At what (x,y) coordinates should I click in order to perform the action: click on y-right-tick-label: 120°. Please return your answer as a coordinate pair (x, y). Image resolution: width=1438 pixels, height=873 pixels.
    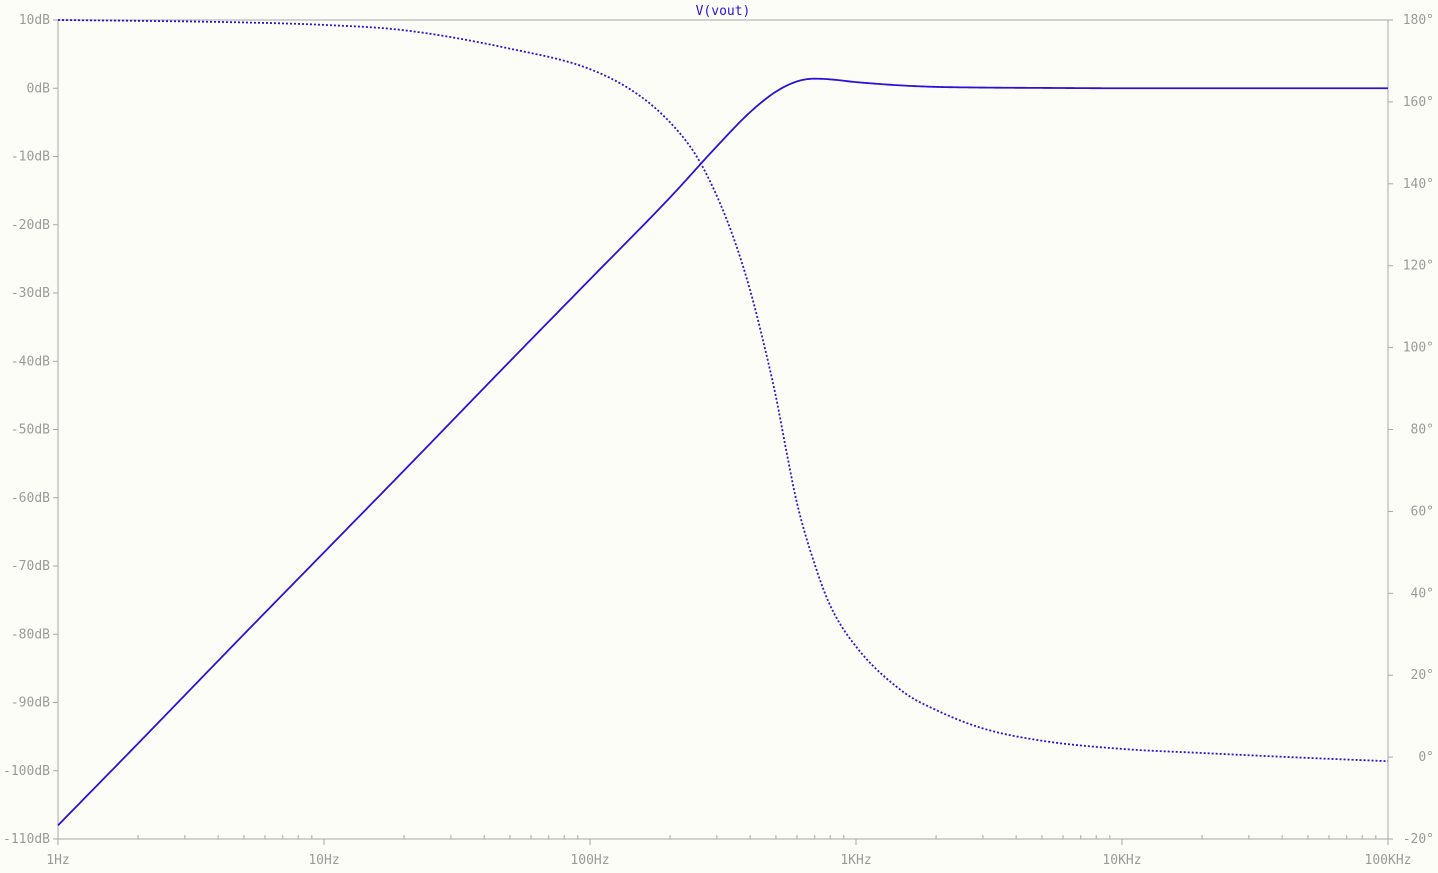
    Looking at the image, I should click on (1418, 266).